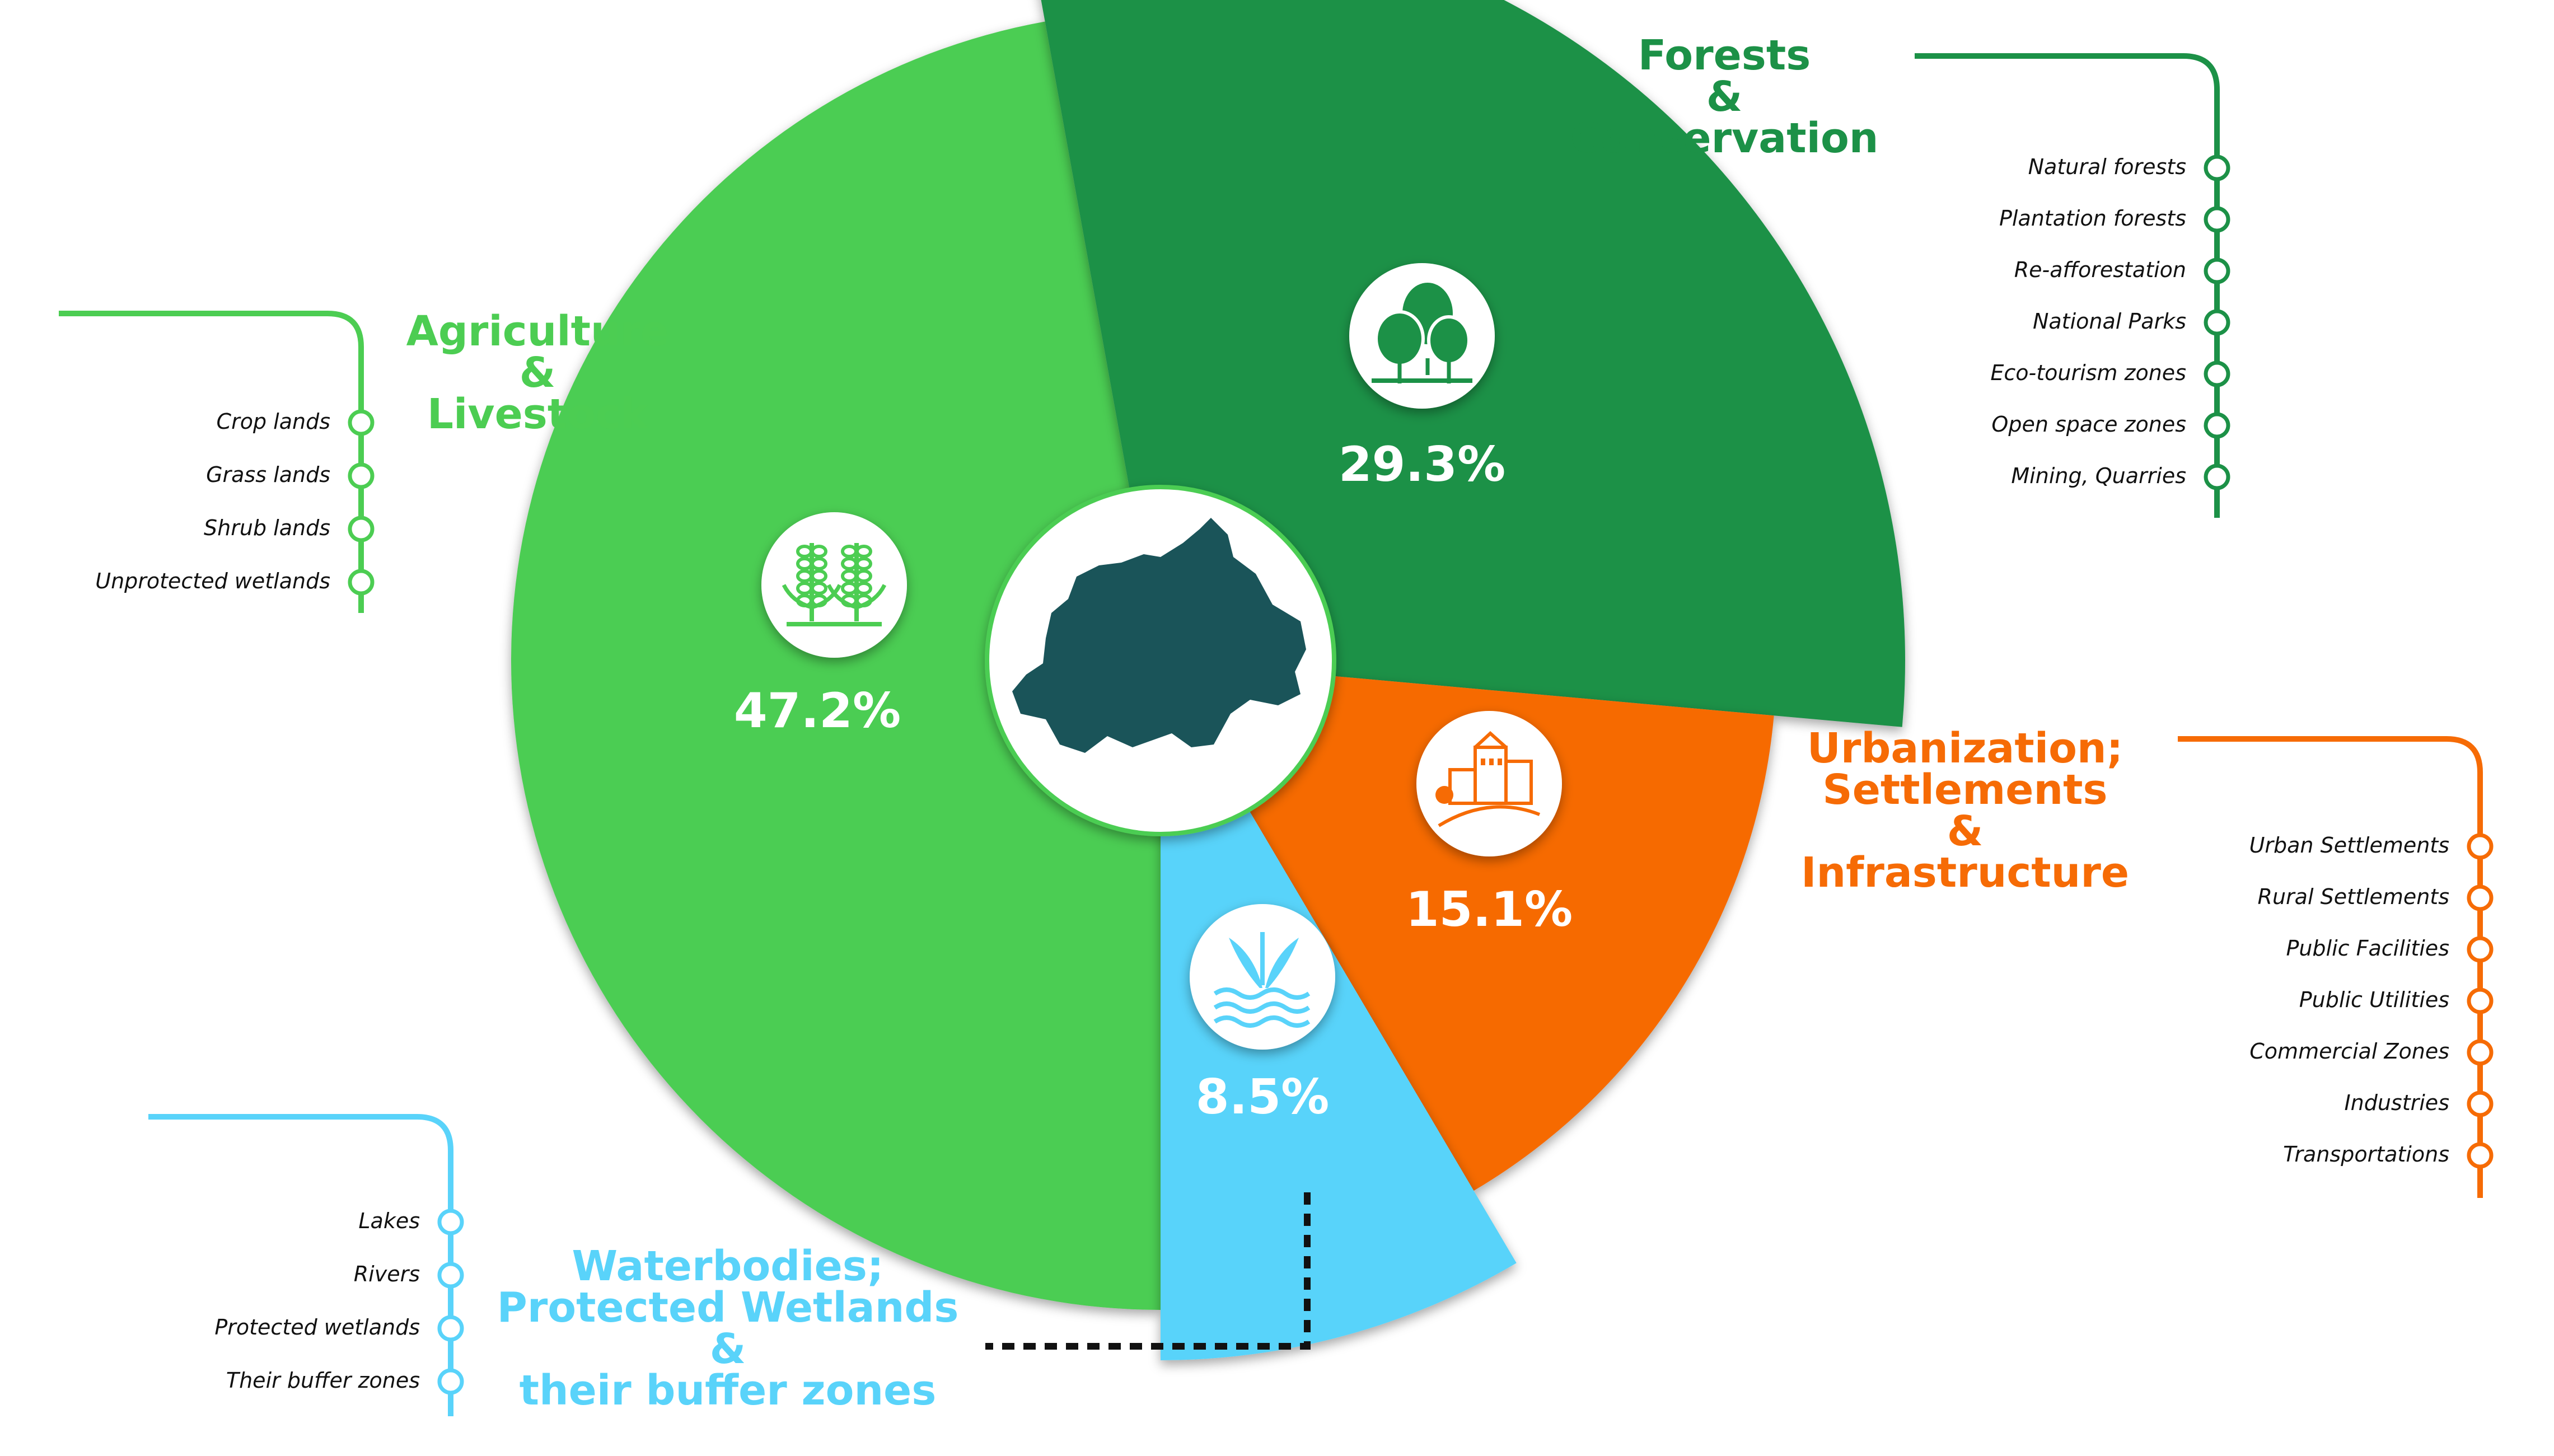 The width and height of the screenshot is (2554, 1456). What do you see at coordinates (317, 1328) in the screenshot?
I see `item-label-waterbodies: Protected wetlands` at bounding box center [317, 1328].